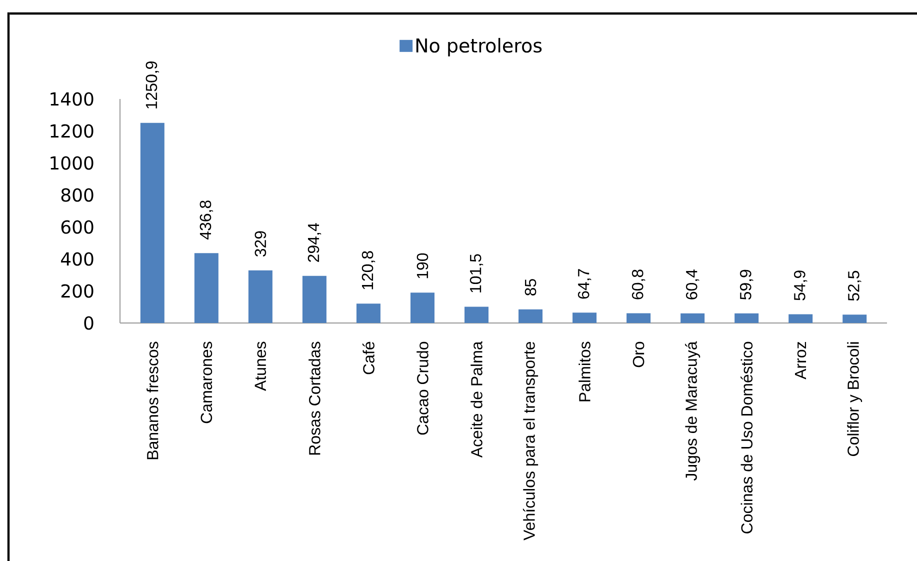 Image resolution: width=917 pixels, height=561 pixels. Describe the element at coordinates (585, 284) in the screenshot. I see `data-label: 64,7` at that location.